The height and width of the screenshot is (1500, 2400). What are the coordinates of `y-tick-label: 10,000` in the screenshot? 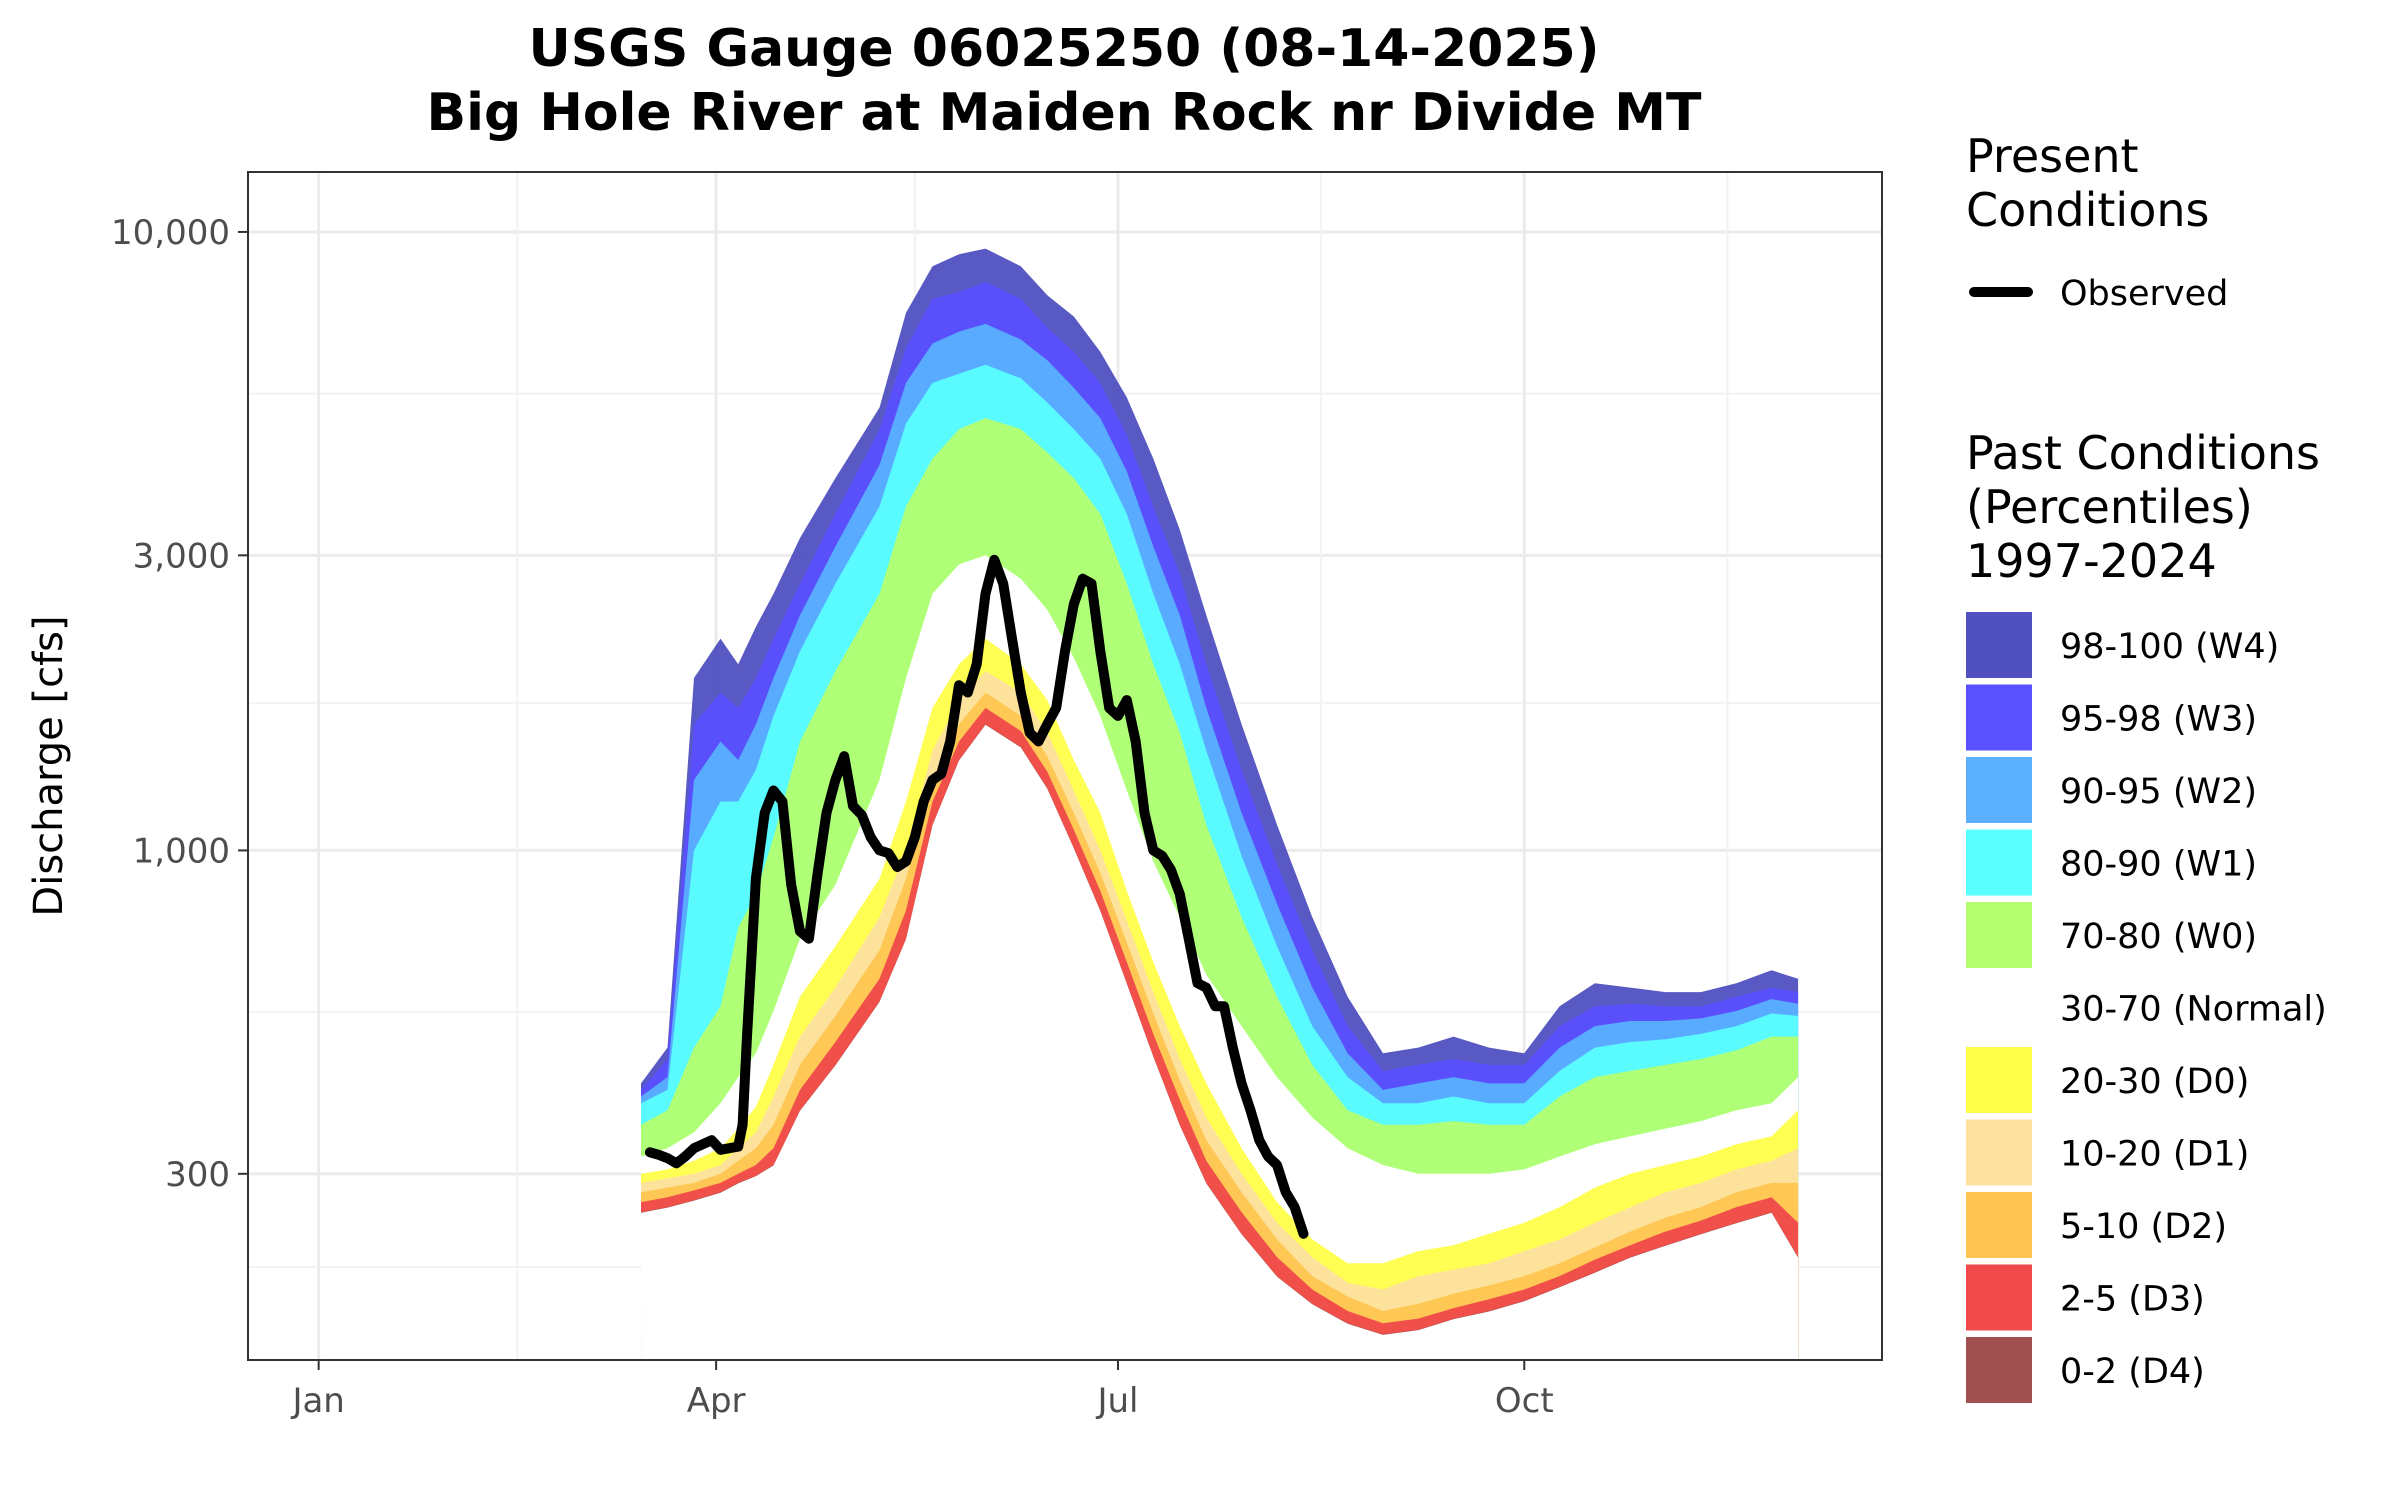 It's located at (170, 233).